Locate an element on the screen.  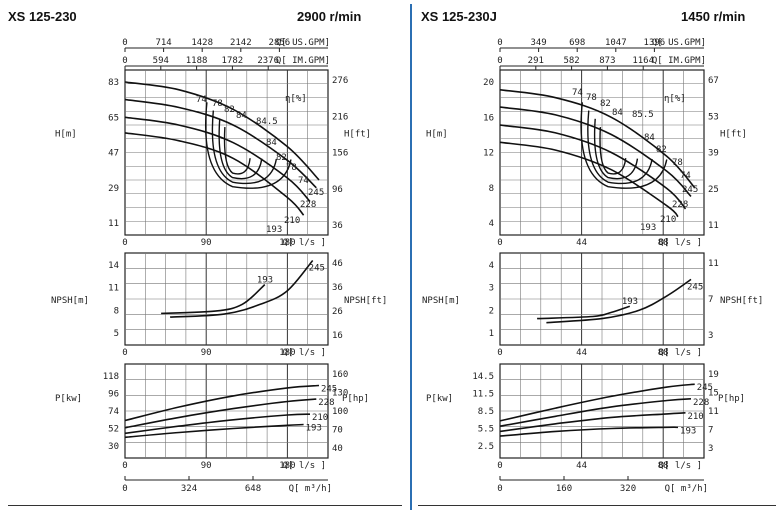
p0-p-hp-tick-label: 130 is located at coordinates (340, 394).